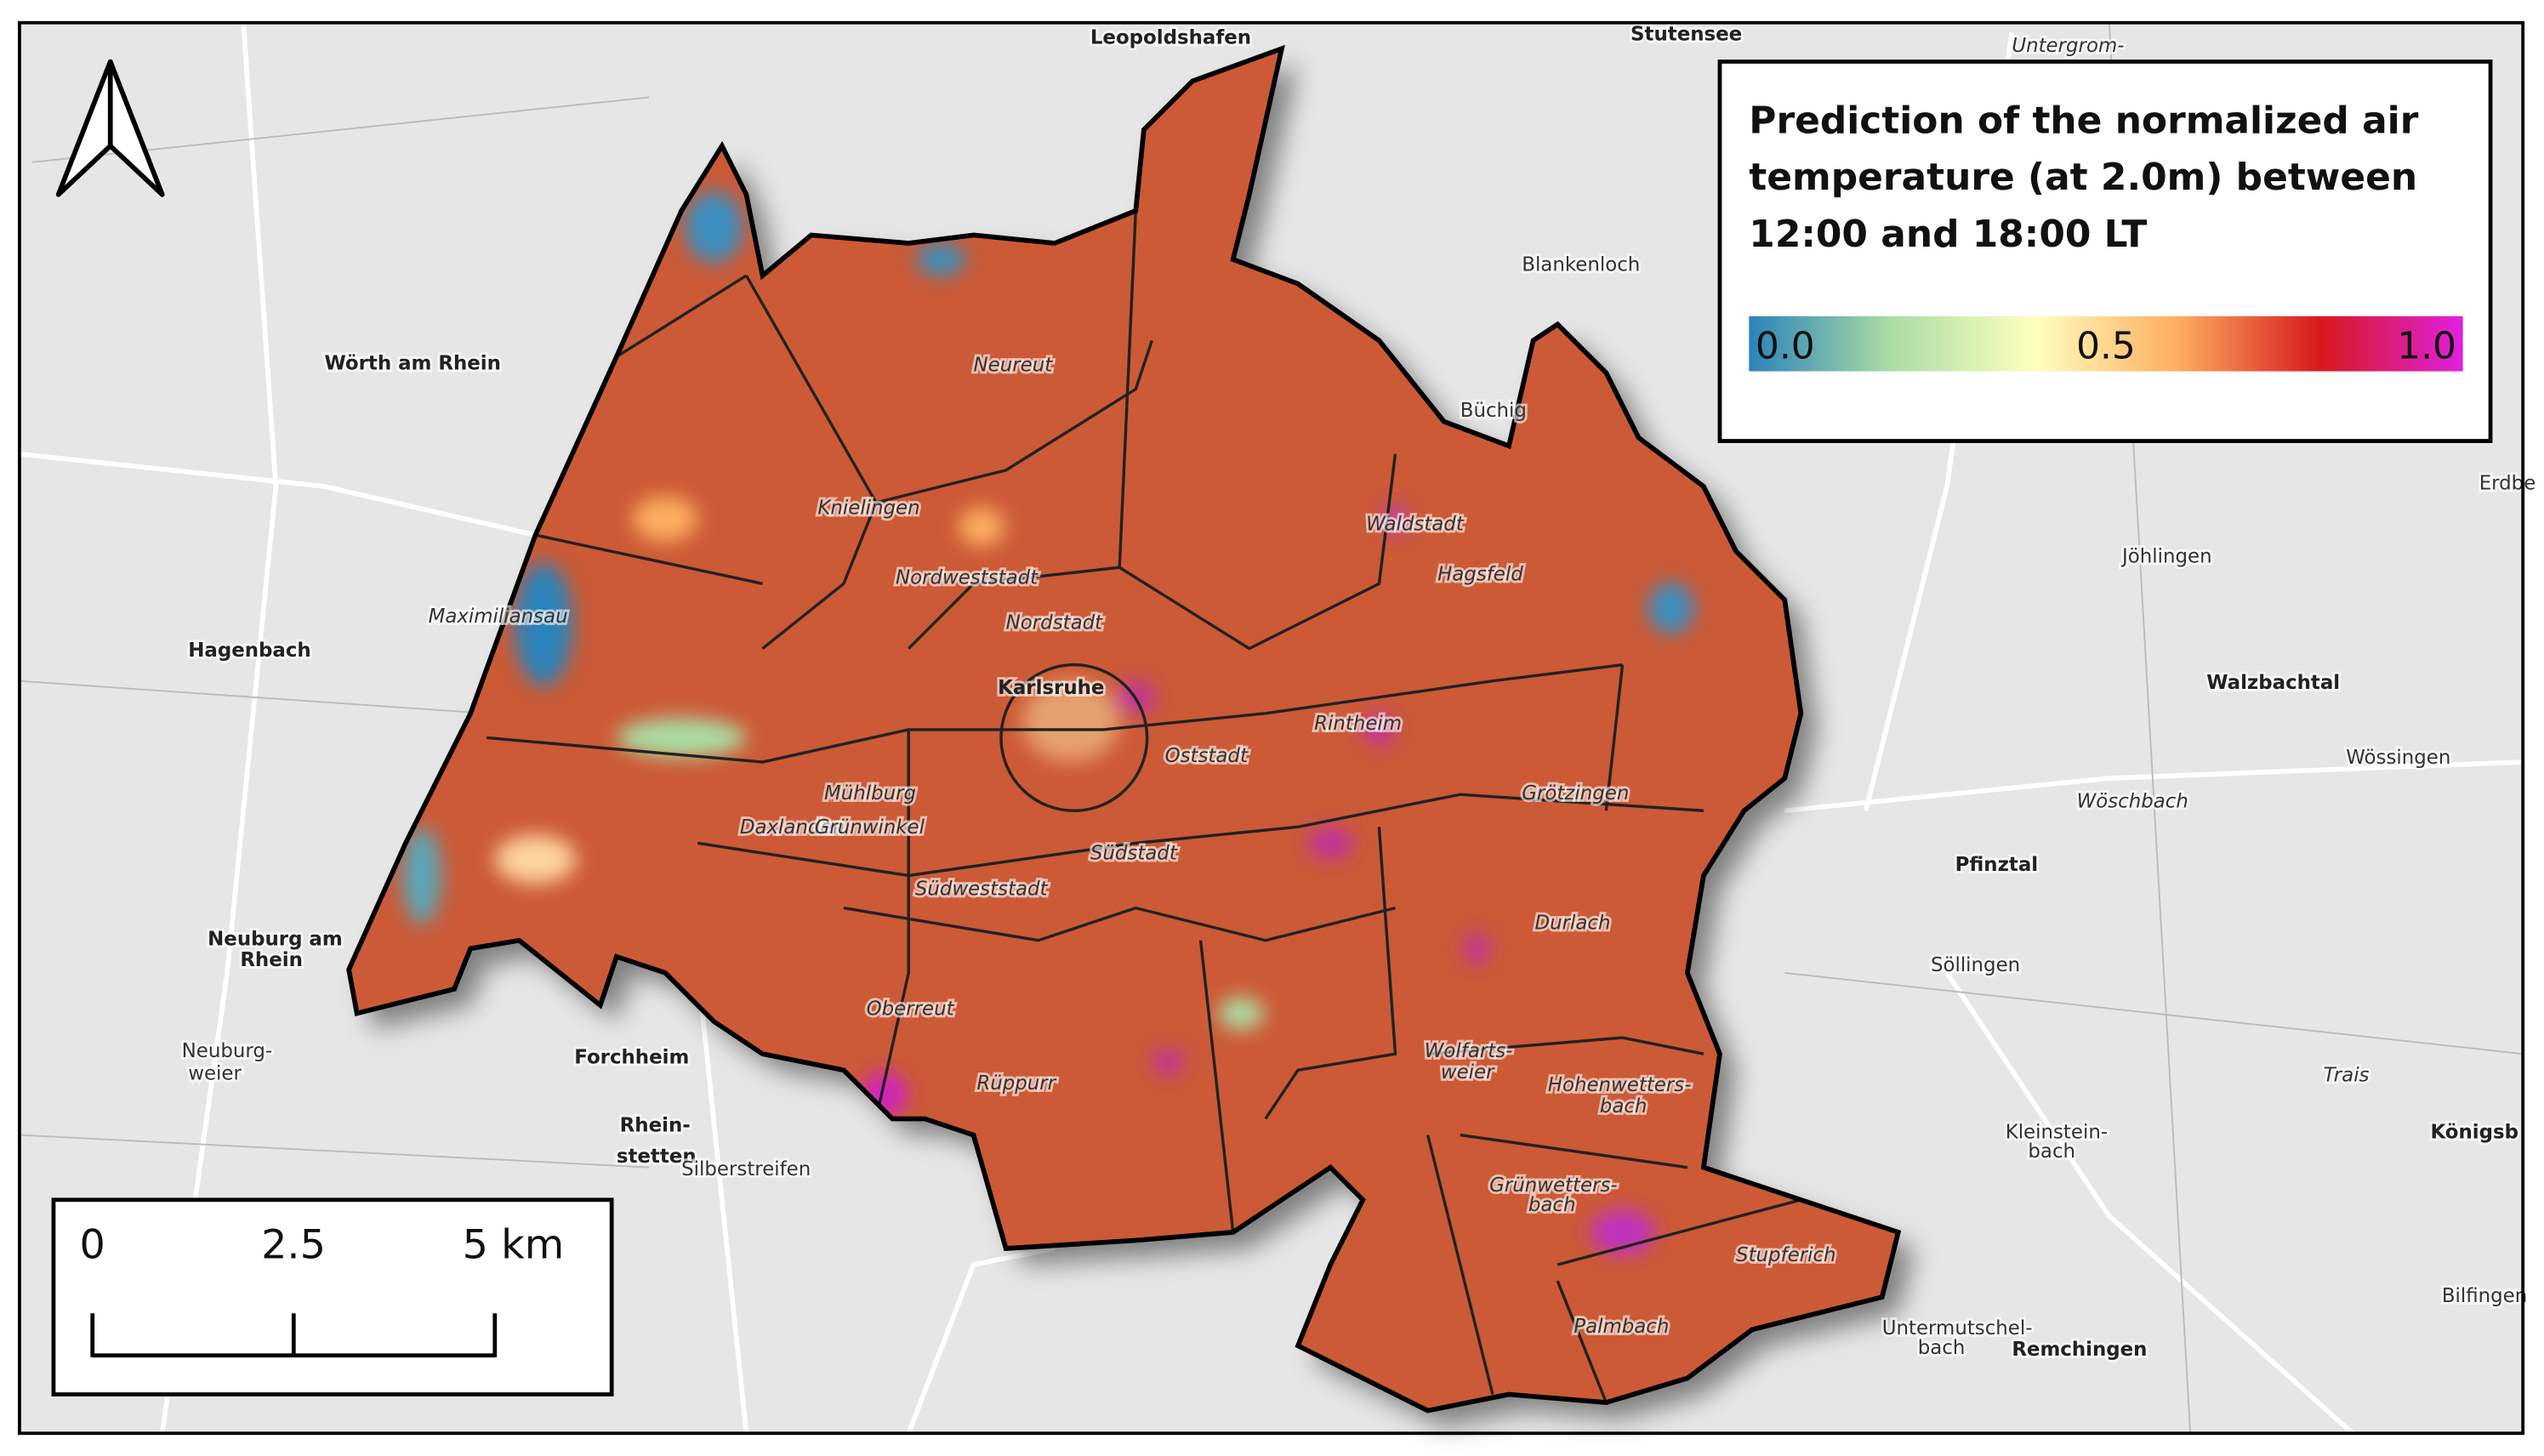 This screenshot has height=1456, width=2544. What do you see at coordinates (1016, 1083) in the screenshot?
I see `place-label: Rüppurr` at bounding box center [1016, 1083].